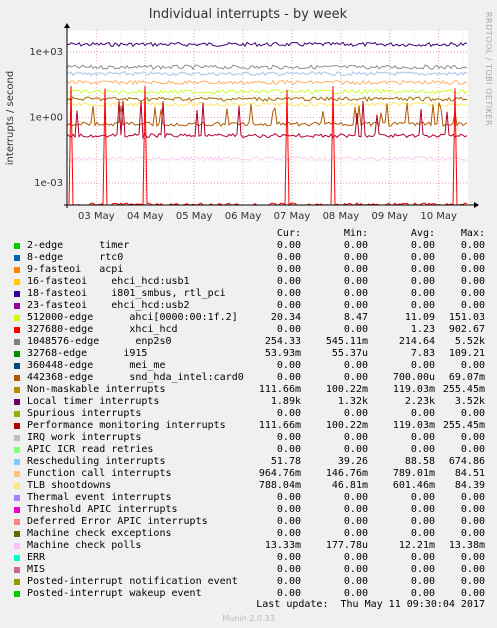 The width and height of the screenshot is (497, 628). Describe the element at coordinates (36, 569) in the screenshot. I see `legend-label: MIS` at that location.